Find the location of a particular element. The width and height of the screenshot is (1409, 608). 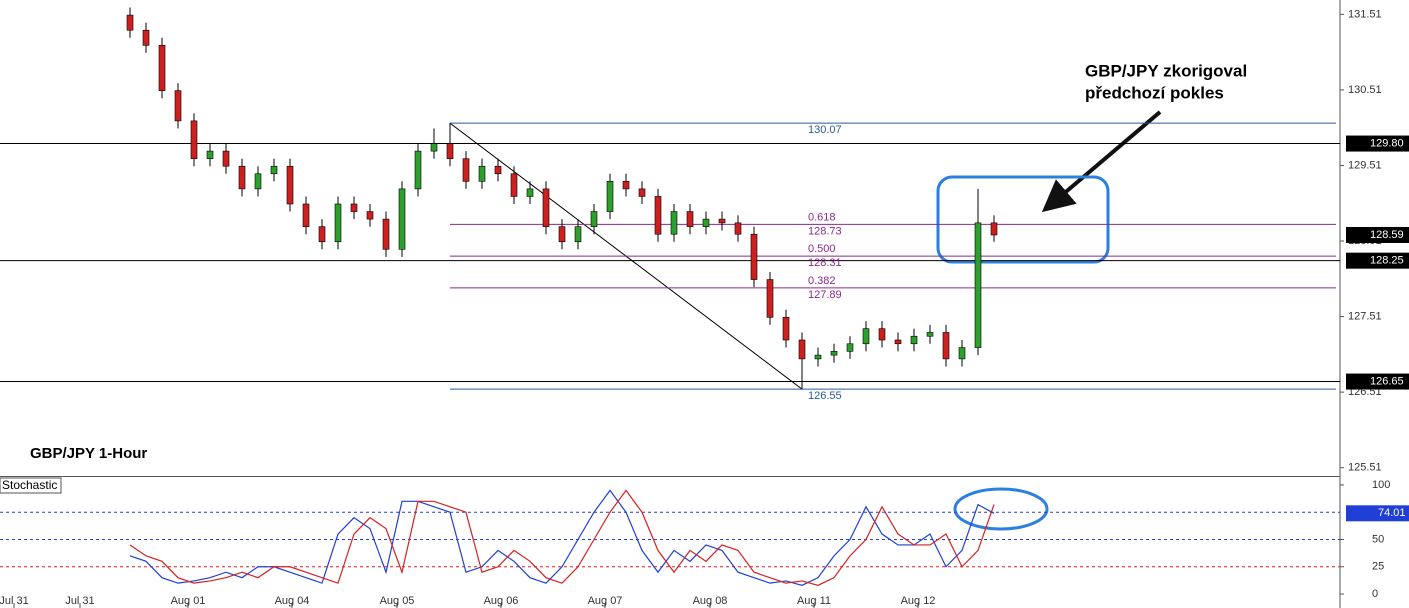

indicator-label: Stochastic is located at coordinates (29, 485).